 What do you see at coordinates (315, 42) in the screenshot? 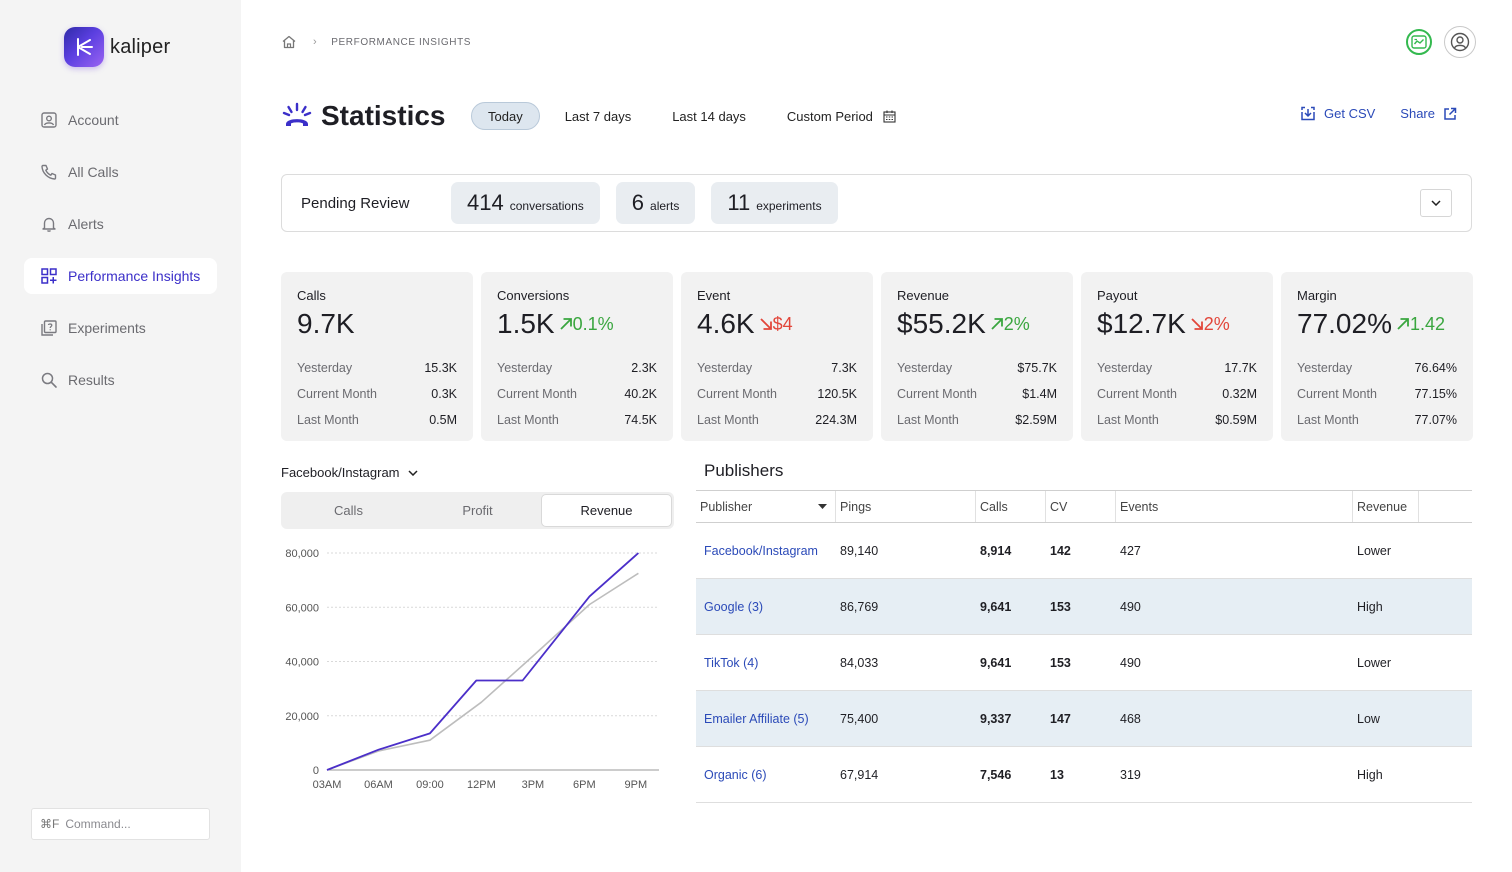
I see `chevron-right-icon: ›` at bounding box center [315, 42].